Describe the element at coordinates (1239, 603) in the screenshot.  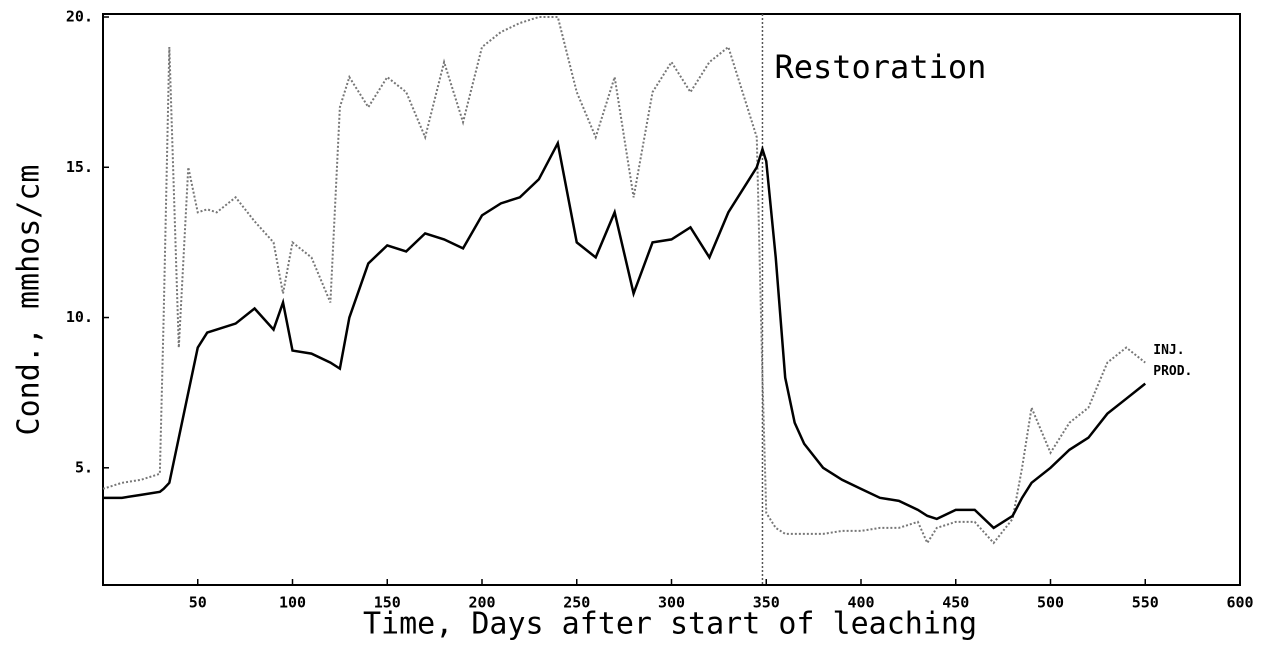
I see `x-tick-label: 600` at that location.